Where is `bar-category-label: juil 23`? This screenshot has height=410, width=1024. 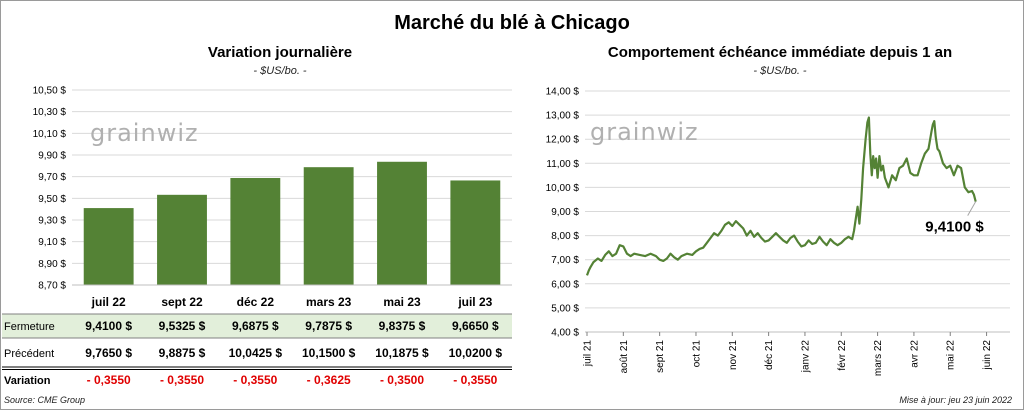
bar-category-label: juil 23 is located at coordinates (474, 302).